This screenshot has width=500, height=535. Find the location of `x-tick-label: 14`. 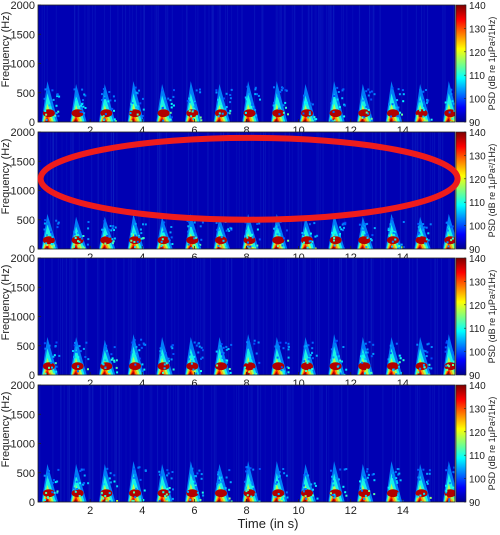

x-tick-label: 14 is located at coordinates (403, 511).